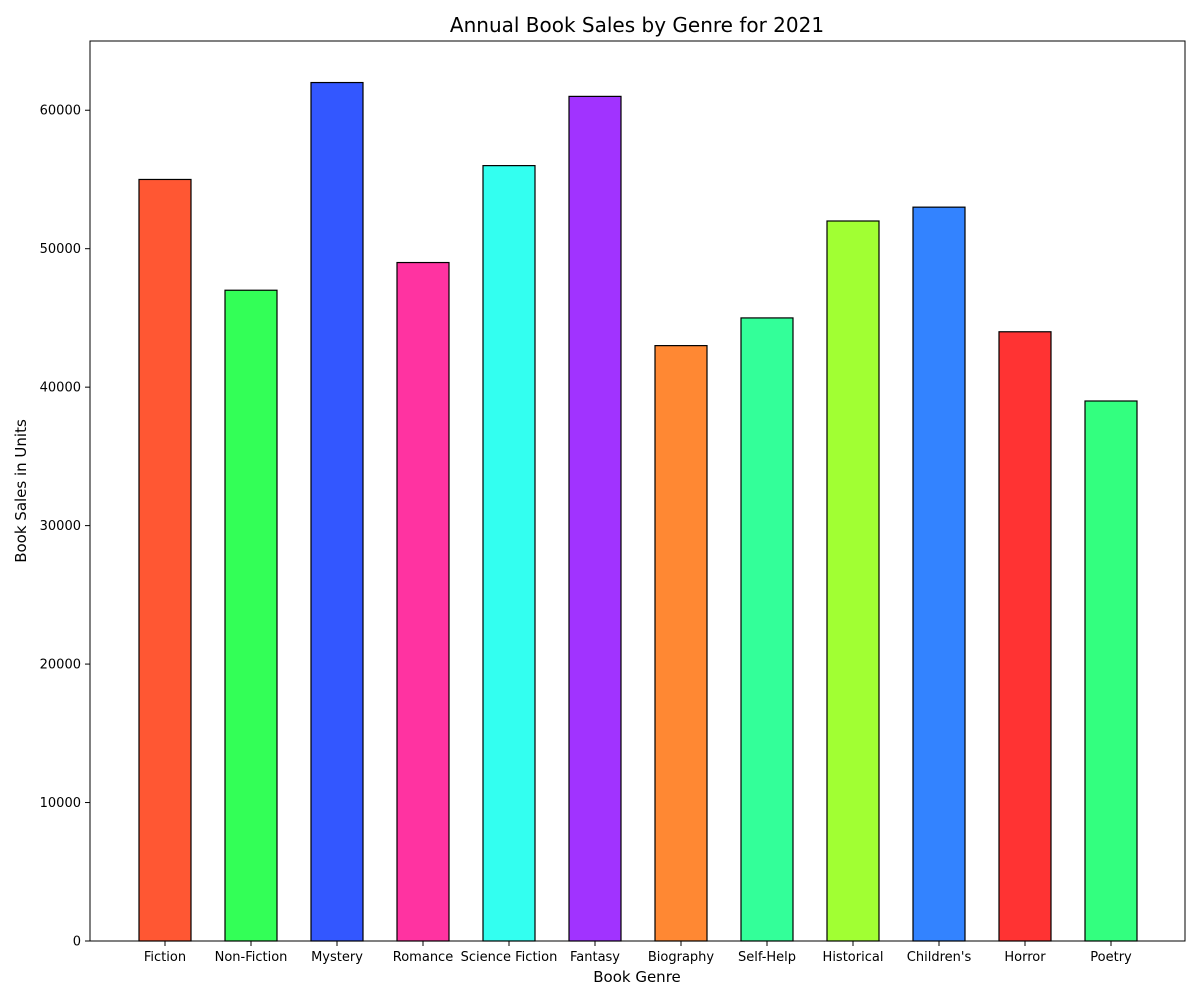 The width and height of the screenshot is (1200, 1000). I want to click on x-tick-label: Horror, so click(1025, 957).